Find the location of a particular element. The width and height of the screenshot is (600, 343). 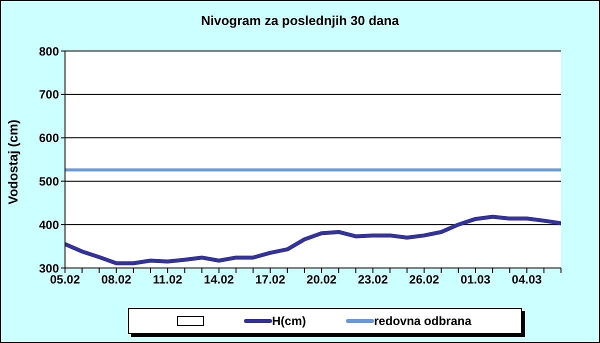

y-axis-title: Vodostaj (cm) is located at coordinates (13, 162).